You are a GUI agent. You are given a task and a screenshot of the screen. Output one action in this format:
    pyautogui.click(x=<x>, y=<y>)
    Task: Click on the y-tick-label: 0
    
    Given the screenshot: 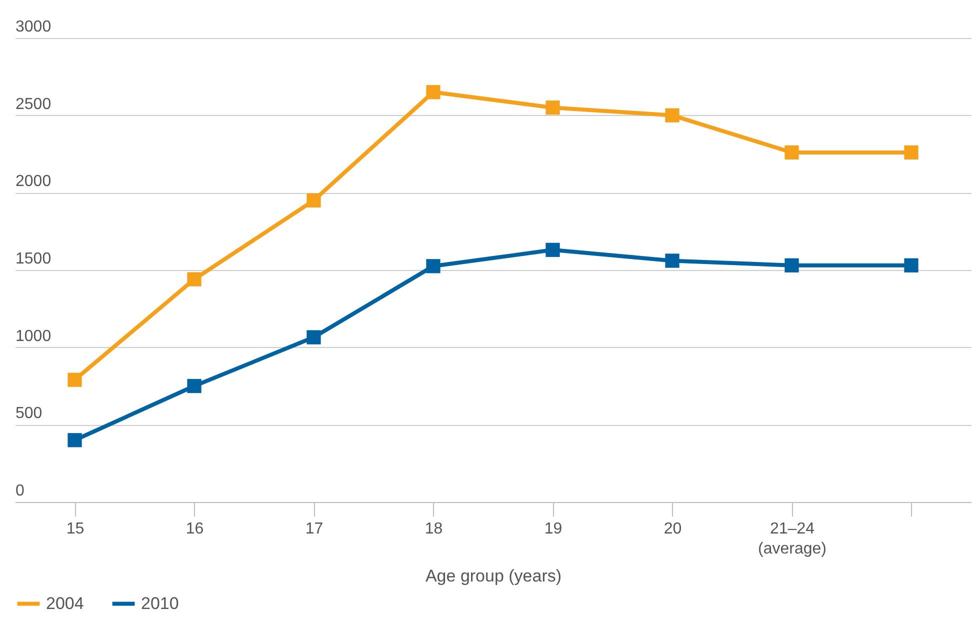 What is the action you would take?
    pyautogui.click(x=20, y=491)
    